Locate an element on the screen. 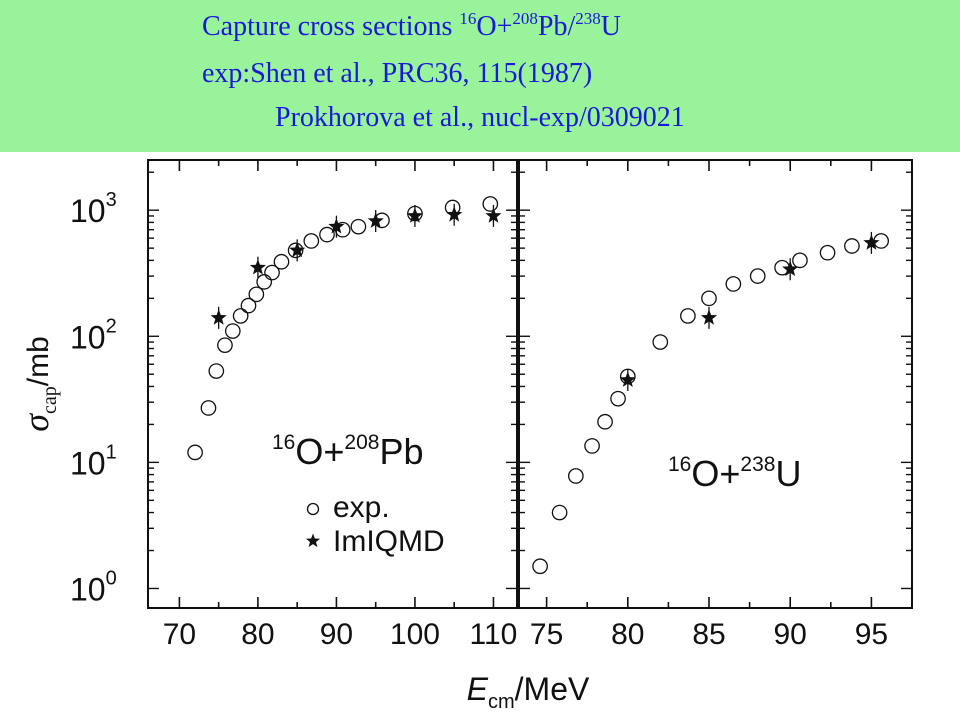  title-text: Pb/ is located at coordinates (556, 26).